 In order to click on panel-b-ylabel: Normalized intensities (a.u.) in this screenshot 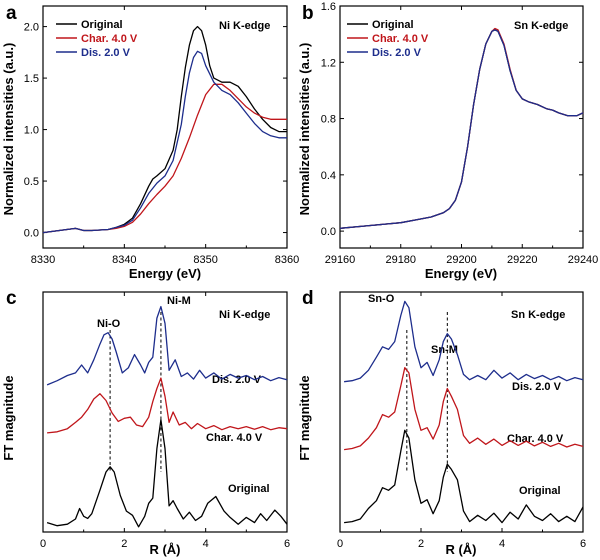, I will do `click(304, 129)`.